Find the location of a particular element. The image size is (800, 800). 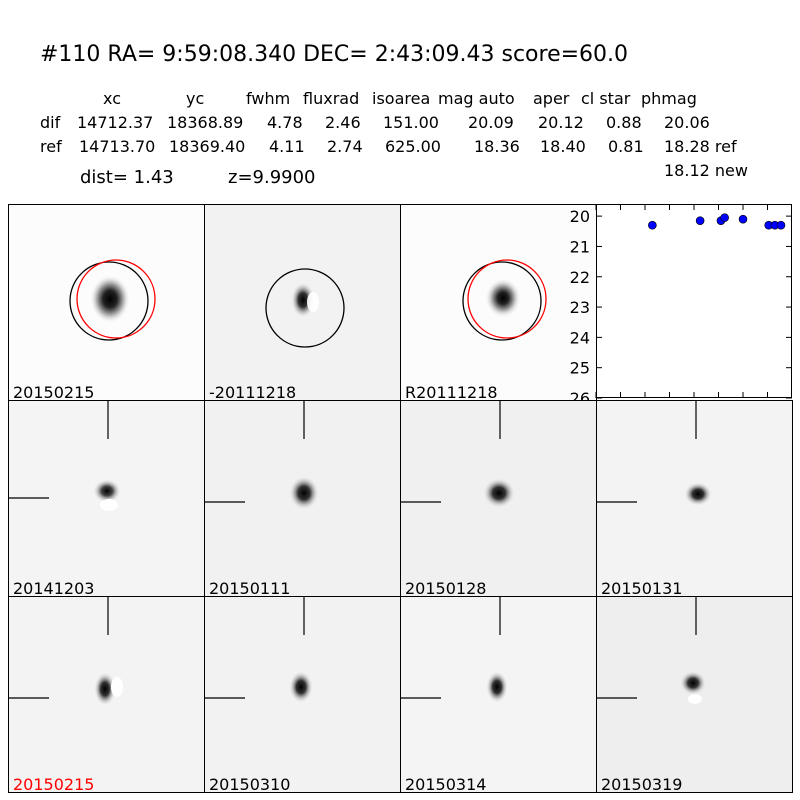

dif-cl-star: 0.88 is located at coordinates (624, 122).